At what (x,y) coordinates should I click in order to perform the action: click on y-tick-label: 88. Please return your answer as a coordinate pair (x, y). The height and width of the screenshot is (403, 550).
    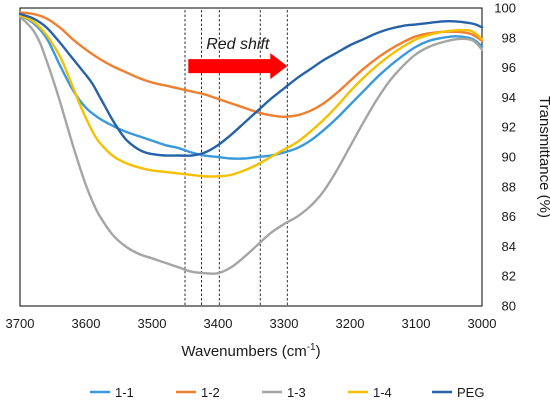
    Looking at the image, I should click on (509, 186).